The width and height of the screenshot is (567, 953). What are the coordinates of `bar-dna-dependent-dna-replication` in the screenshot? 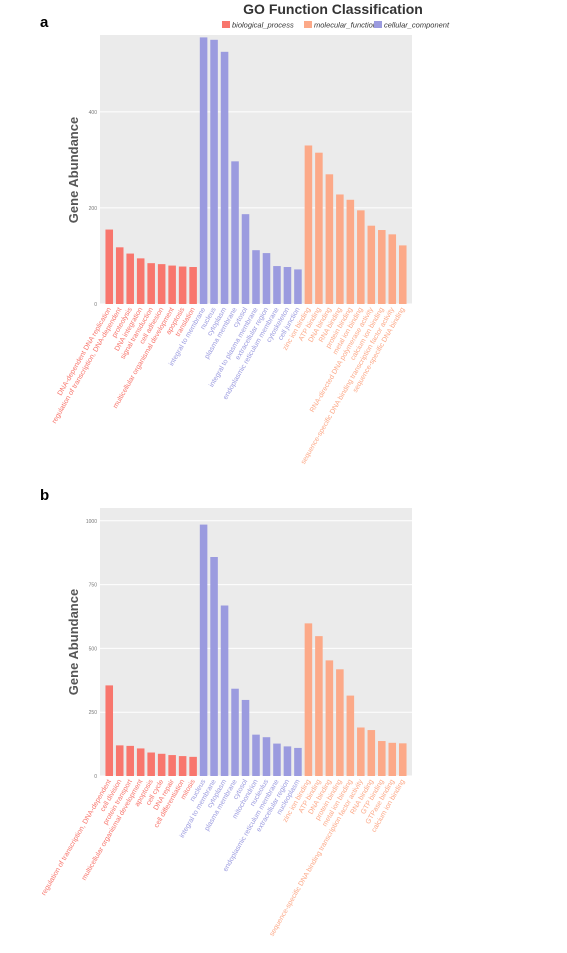 It's located at (109, 266).